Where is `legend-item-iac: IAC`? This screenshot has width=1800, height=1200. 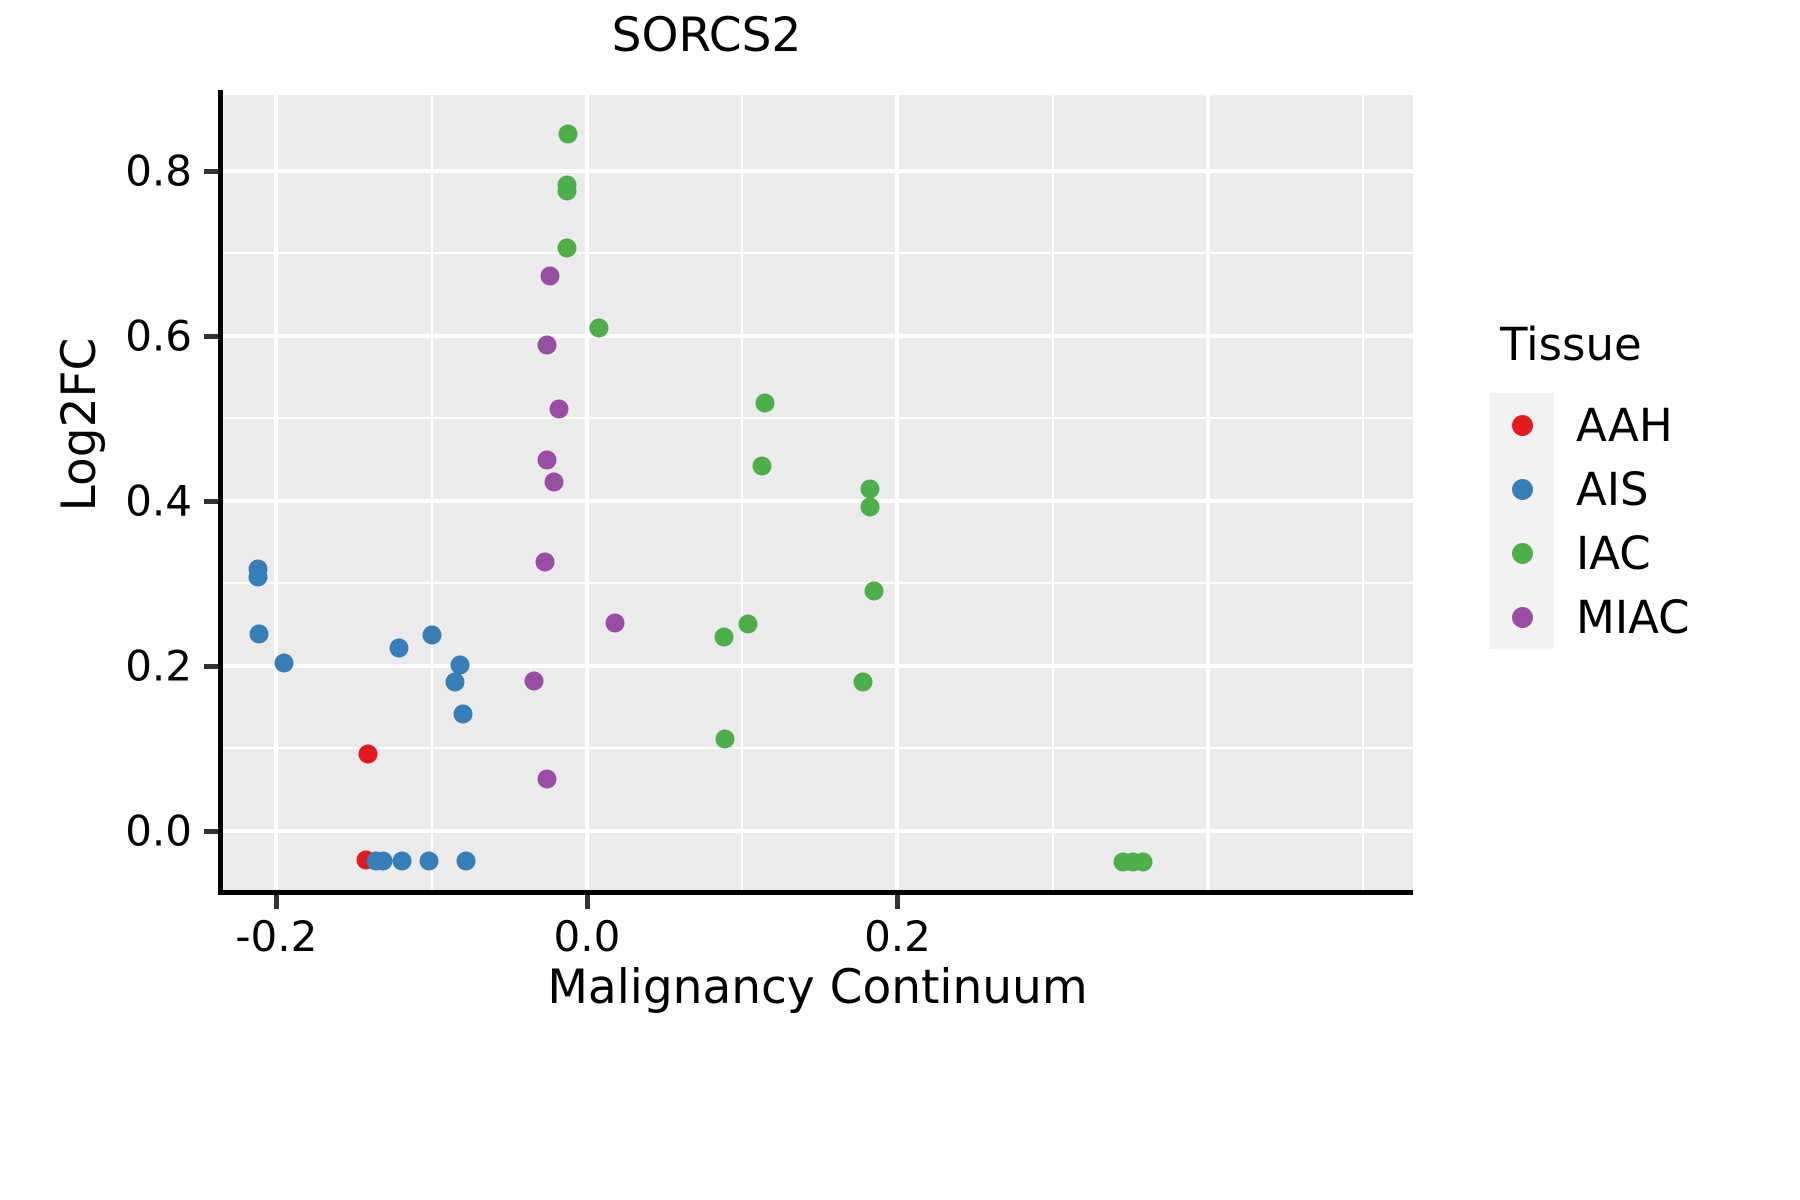
legend-item-iac: IAC is located at coordinates (1635, 553).